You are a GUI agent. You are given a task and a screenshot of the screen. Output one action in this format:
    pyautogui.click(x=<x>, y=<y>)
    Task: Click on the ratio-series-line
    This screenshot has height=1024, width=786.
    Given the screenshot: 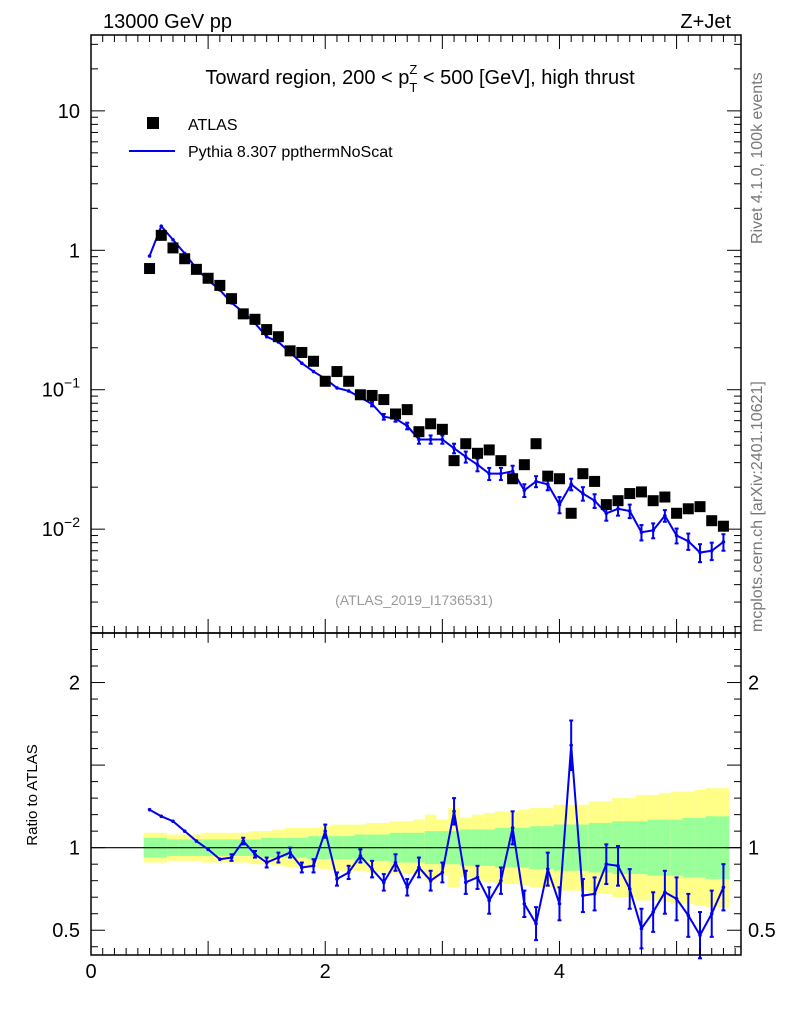 What is the action you would take?
    pyautogui.click(x=437, y=841)
    